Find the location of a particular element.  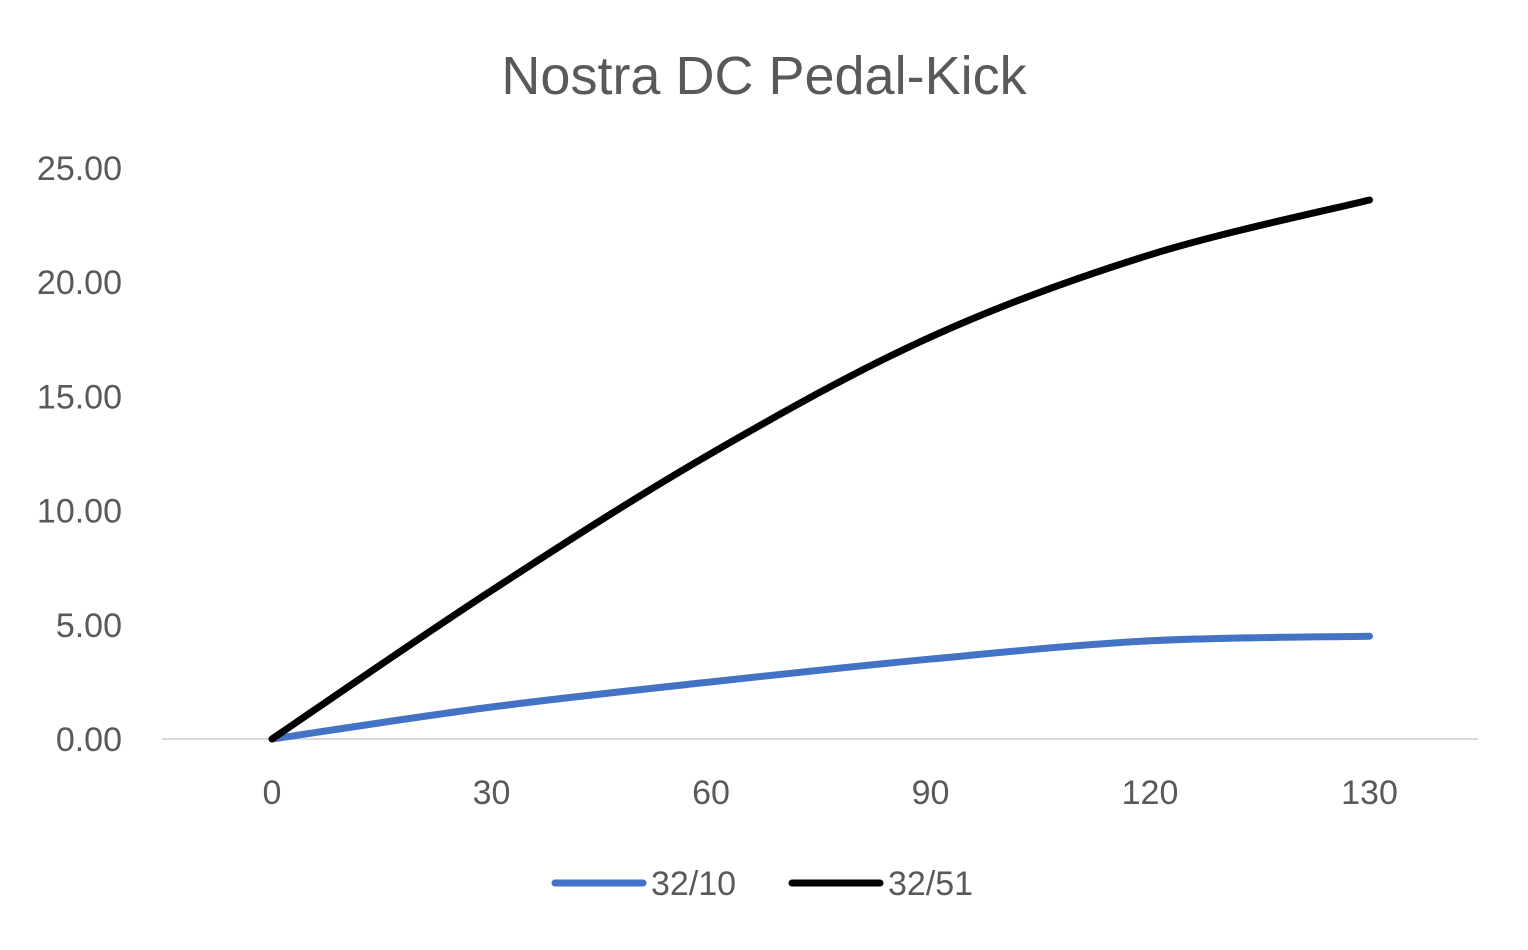

x-tick-label: 90 is located at coordinates (931, 793).